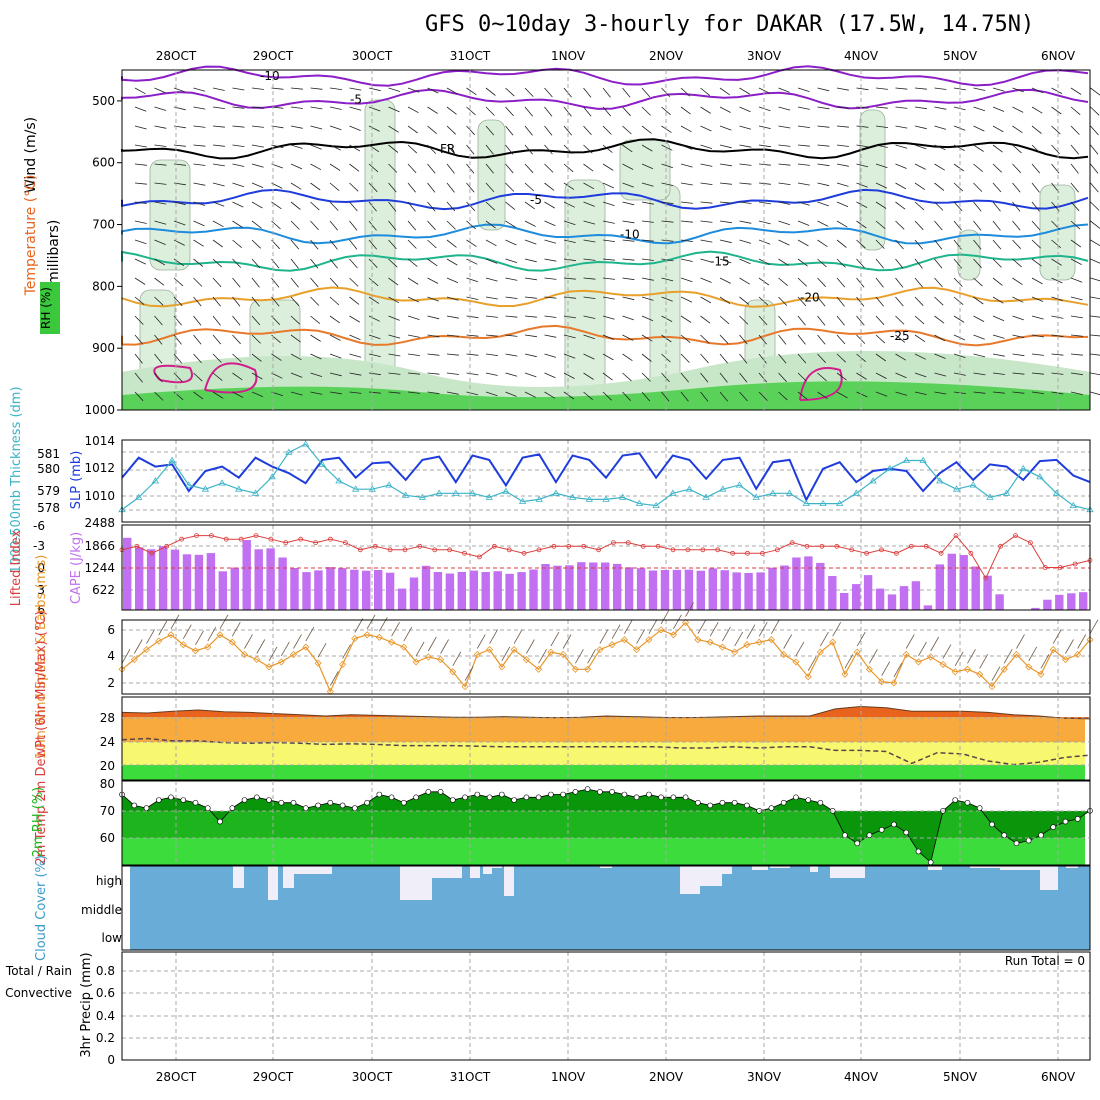 The image size is (1100, 1100). I want to click on thickness-tick: 579, so click(48, 491).